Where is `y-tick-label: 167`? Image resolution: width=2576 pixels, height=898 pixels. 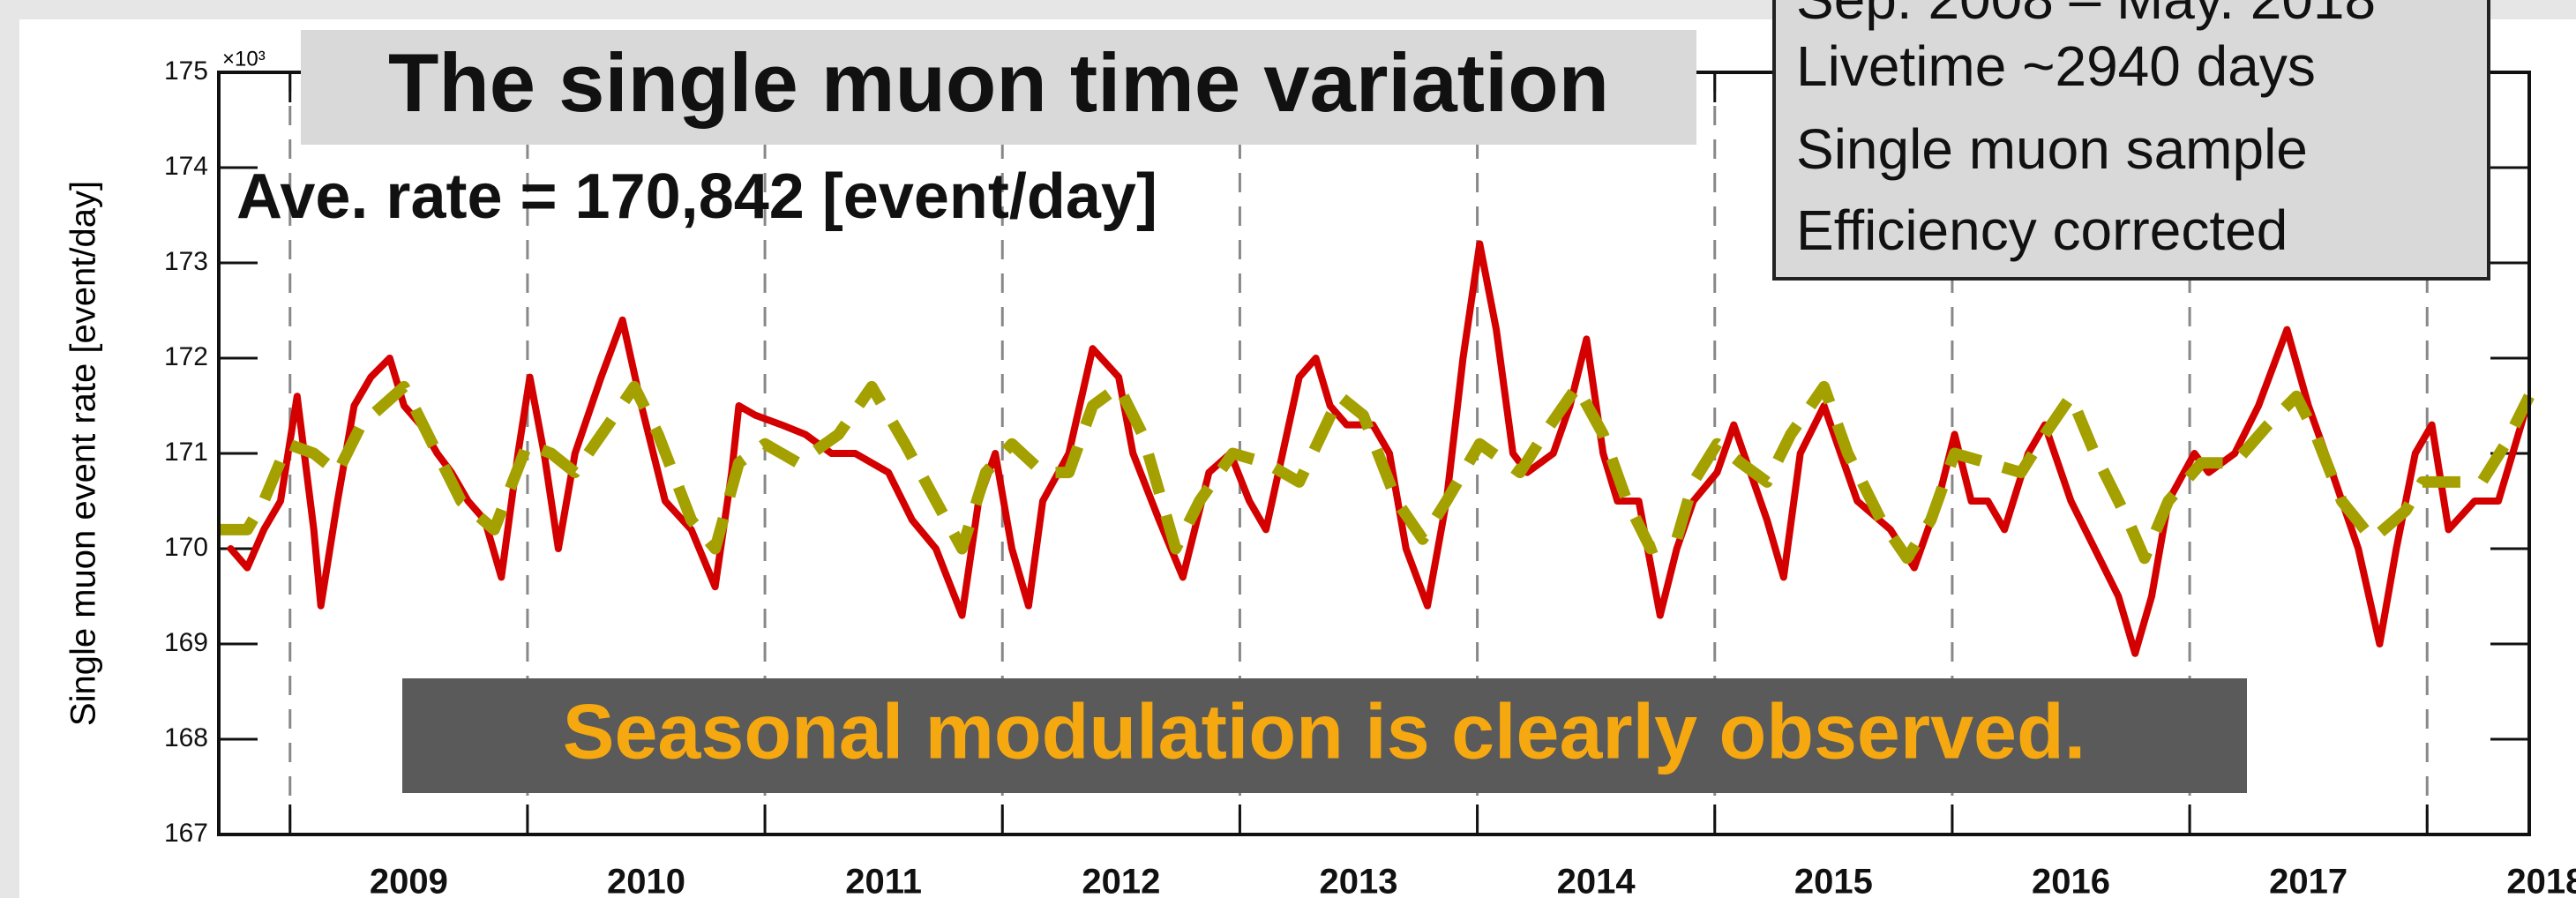 y-tick-label: 167 is located at coordinates (186, 834).